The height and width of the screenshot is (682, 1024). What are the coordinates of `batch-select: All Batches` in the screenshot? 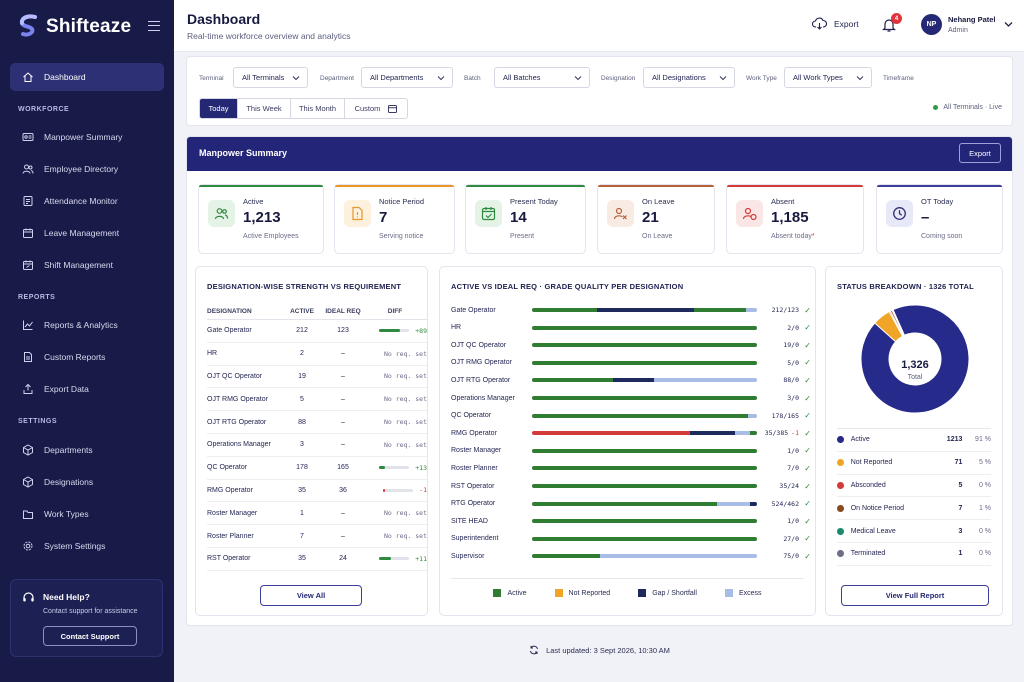 It's located at (542, 77).